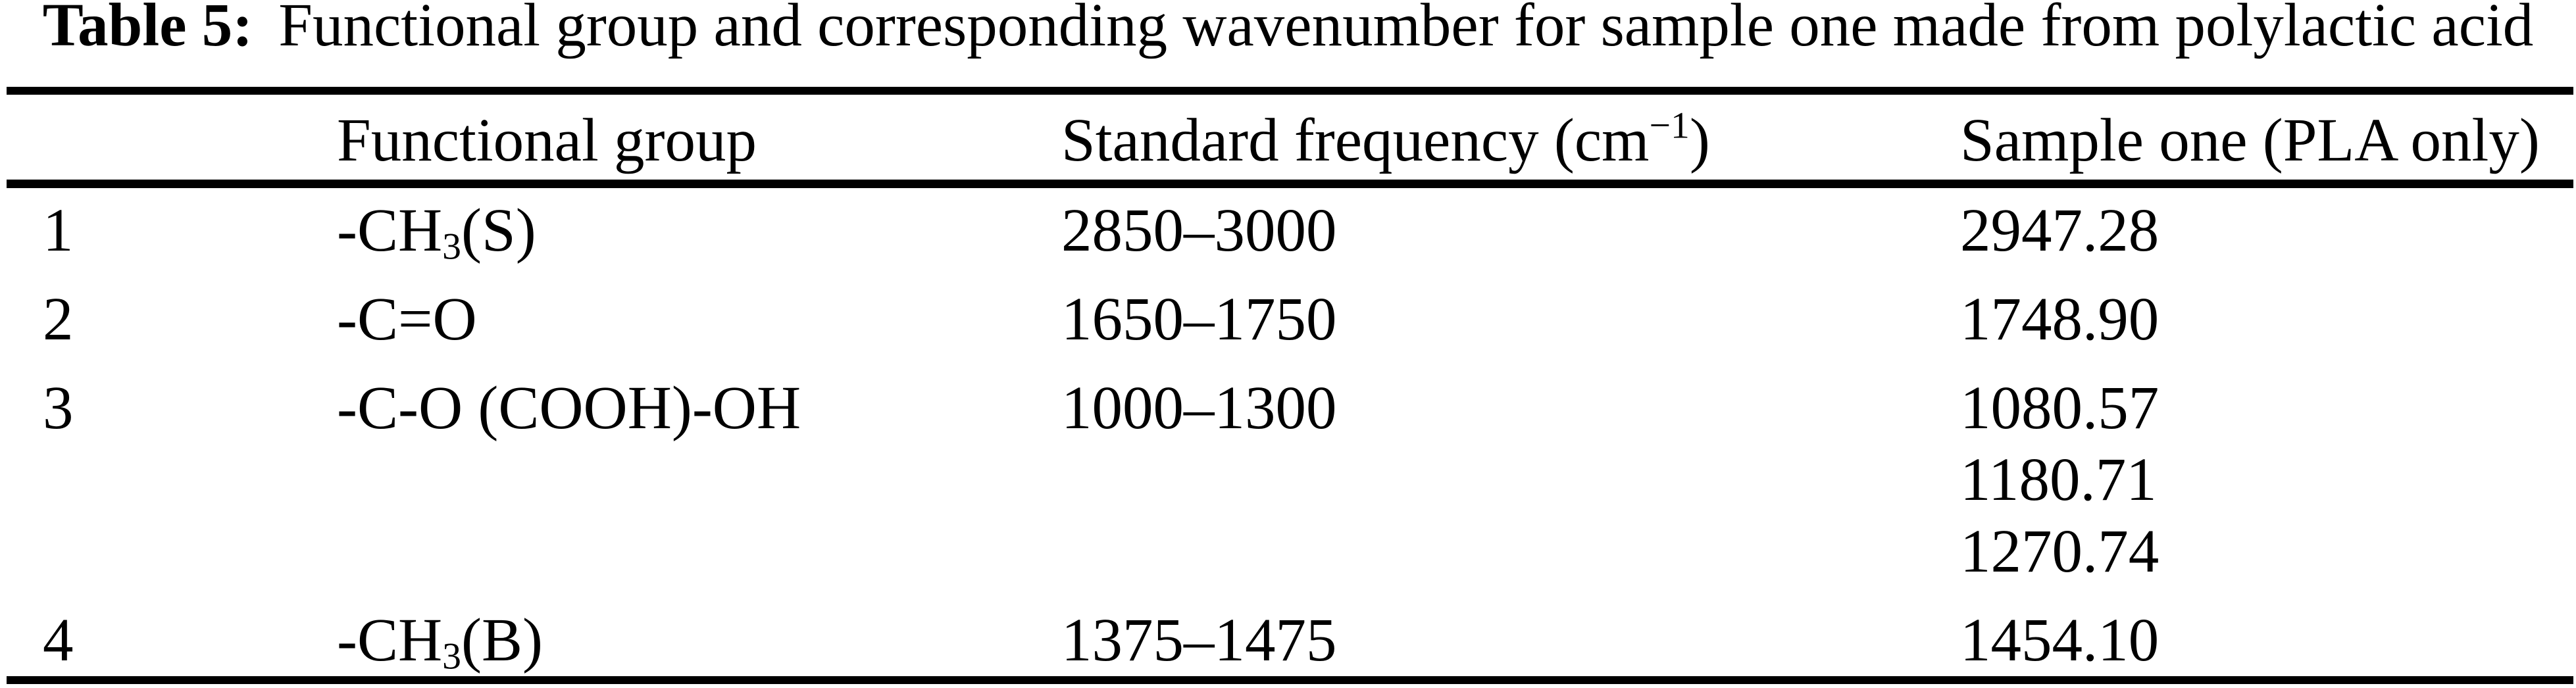 The width and height of the screenshot is (2576, 688). I want to click on header-standard-frequency-text: Standard frequency (cm, so click(1355, 141).